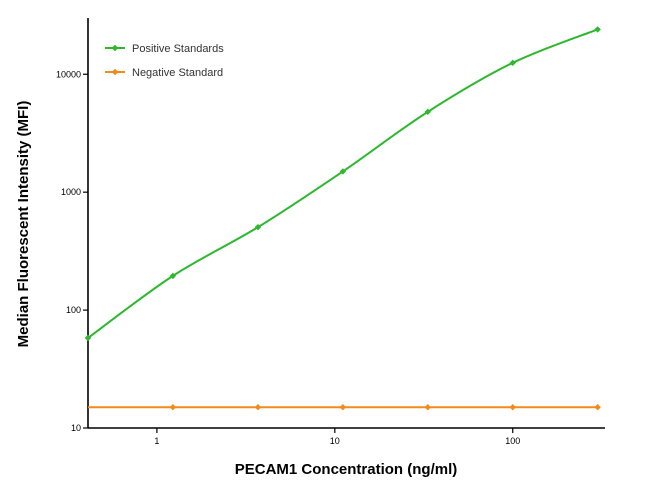  What do you see at coordinates (23, 224) in the screenshot?
I see `y-axis-title: Median Fluorescent Intensity (MFI)` at bounding box center [23, 224].